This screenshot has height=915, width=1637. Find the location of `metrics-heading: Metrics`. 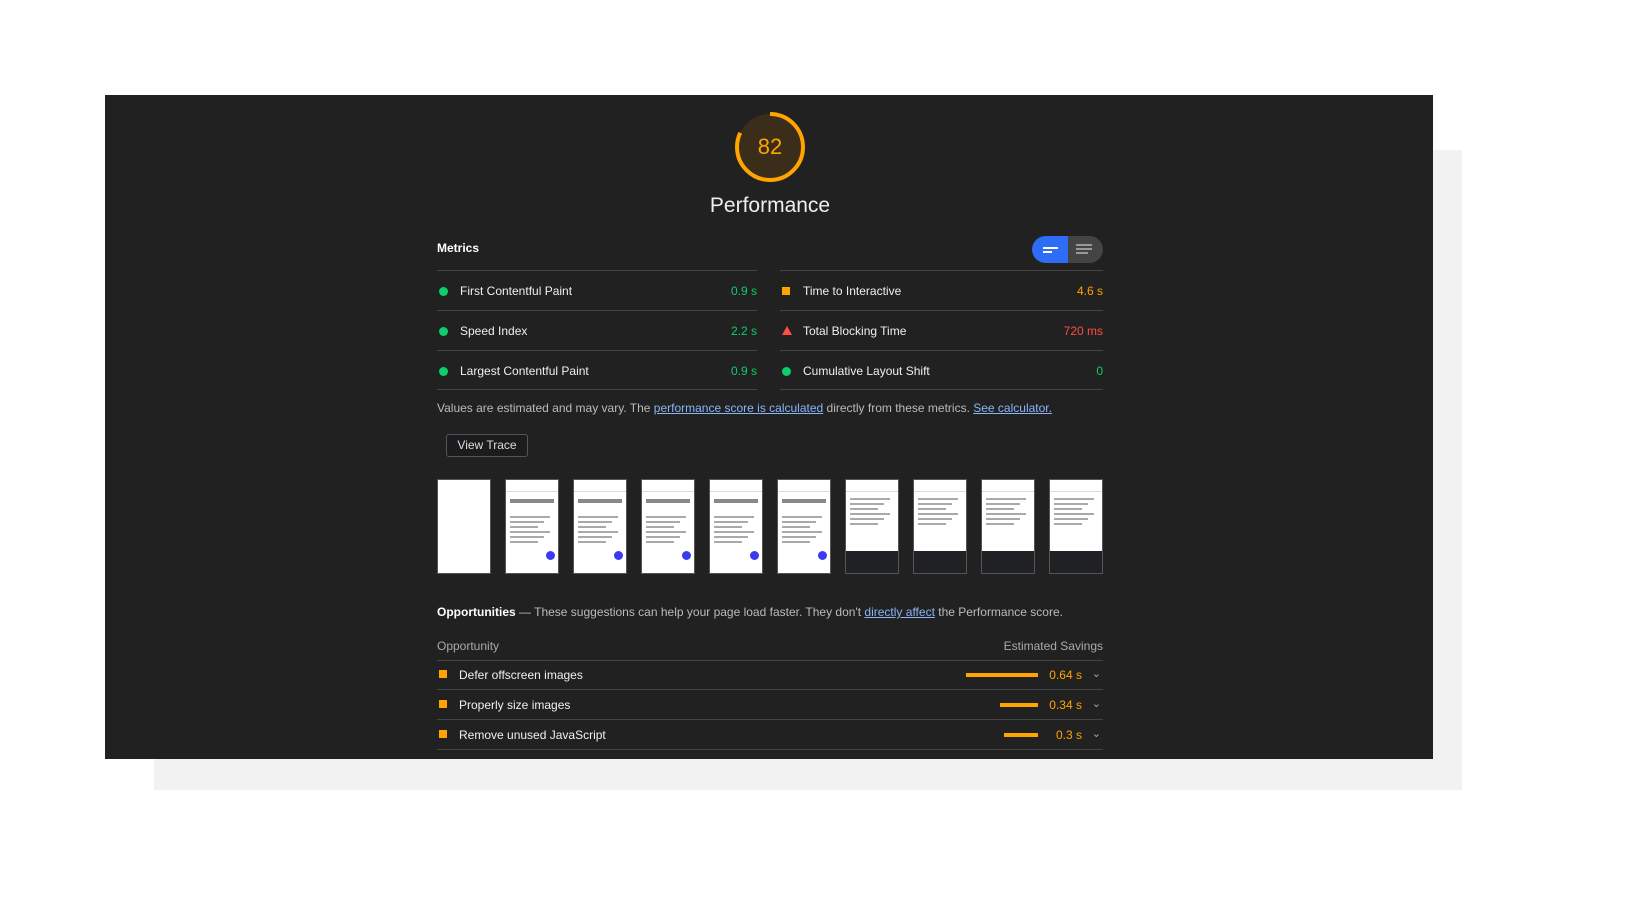

metrics-heading: Metrics is located at coordinates (458, 248).